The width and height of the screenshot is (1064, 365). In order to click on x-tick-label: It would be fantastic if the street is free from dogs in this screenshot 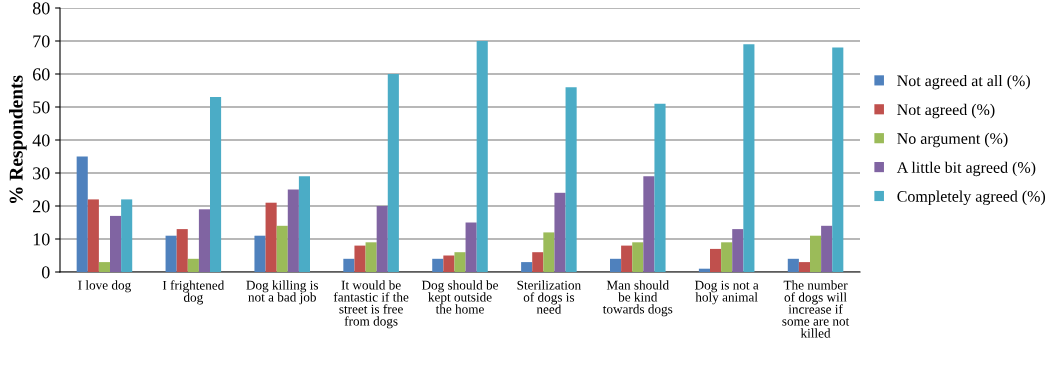, I will do `click(371, 304)`.